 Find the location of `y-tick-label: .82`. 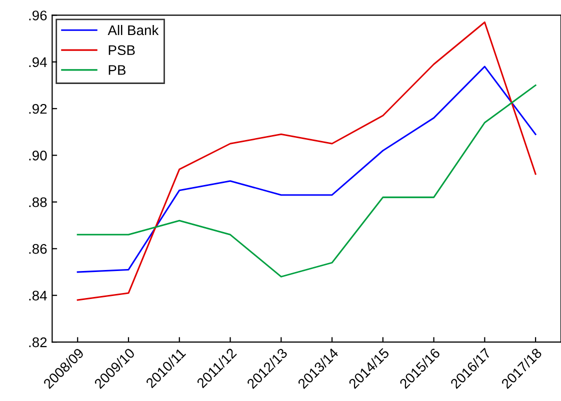

y-tick-label: .82 is located at coordinates (38, 342).